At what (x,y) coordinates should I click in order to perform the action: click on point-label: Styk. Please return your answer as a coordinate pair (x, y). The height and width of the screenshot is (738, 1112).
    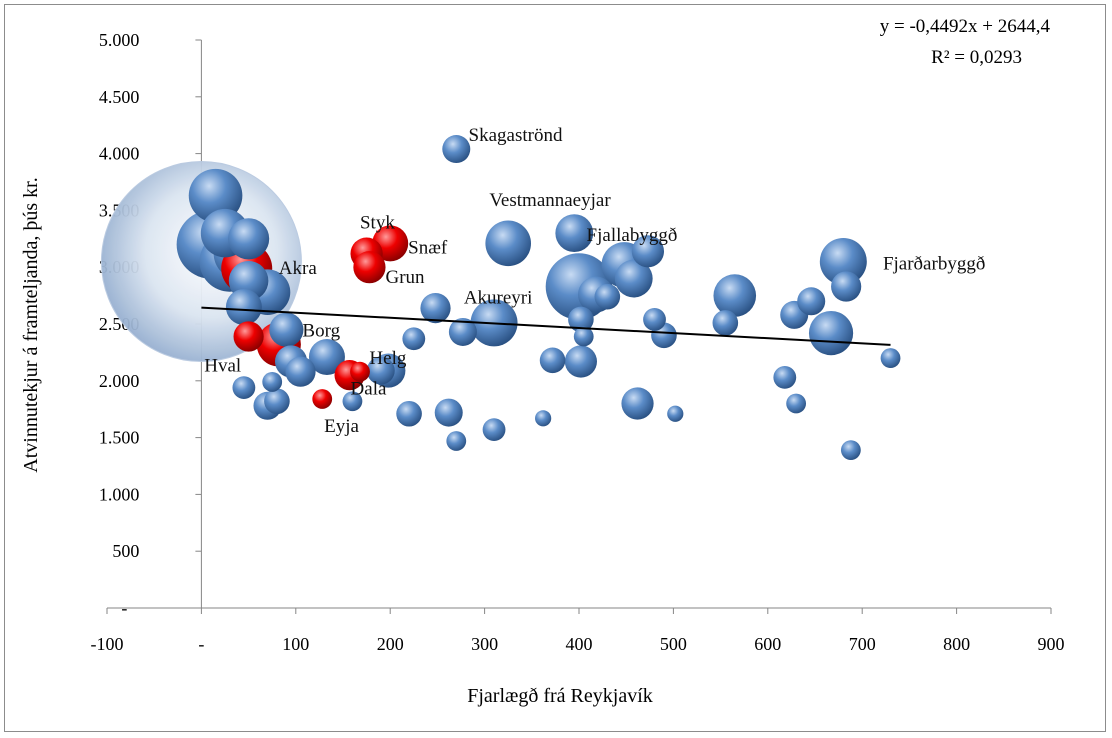
    Looking at the image, I should click on (377, 223).